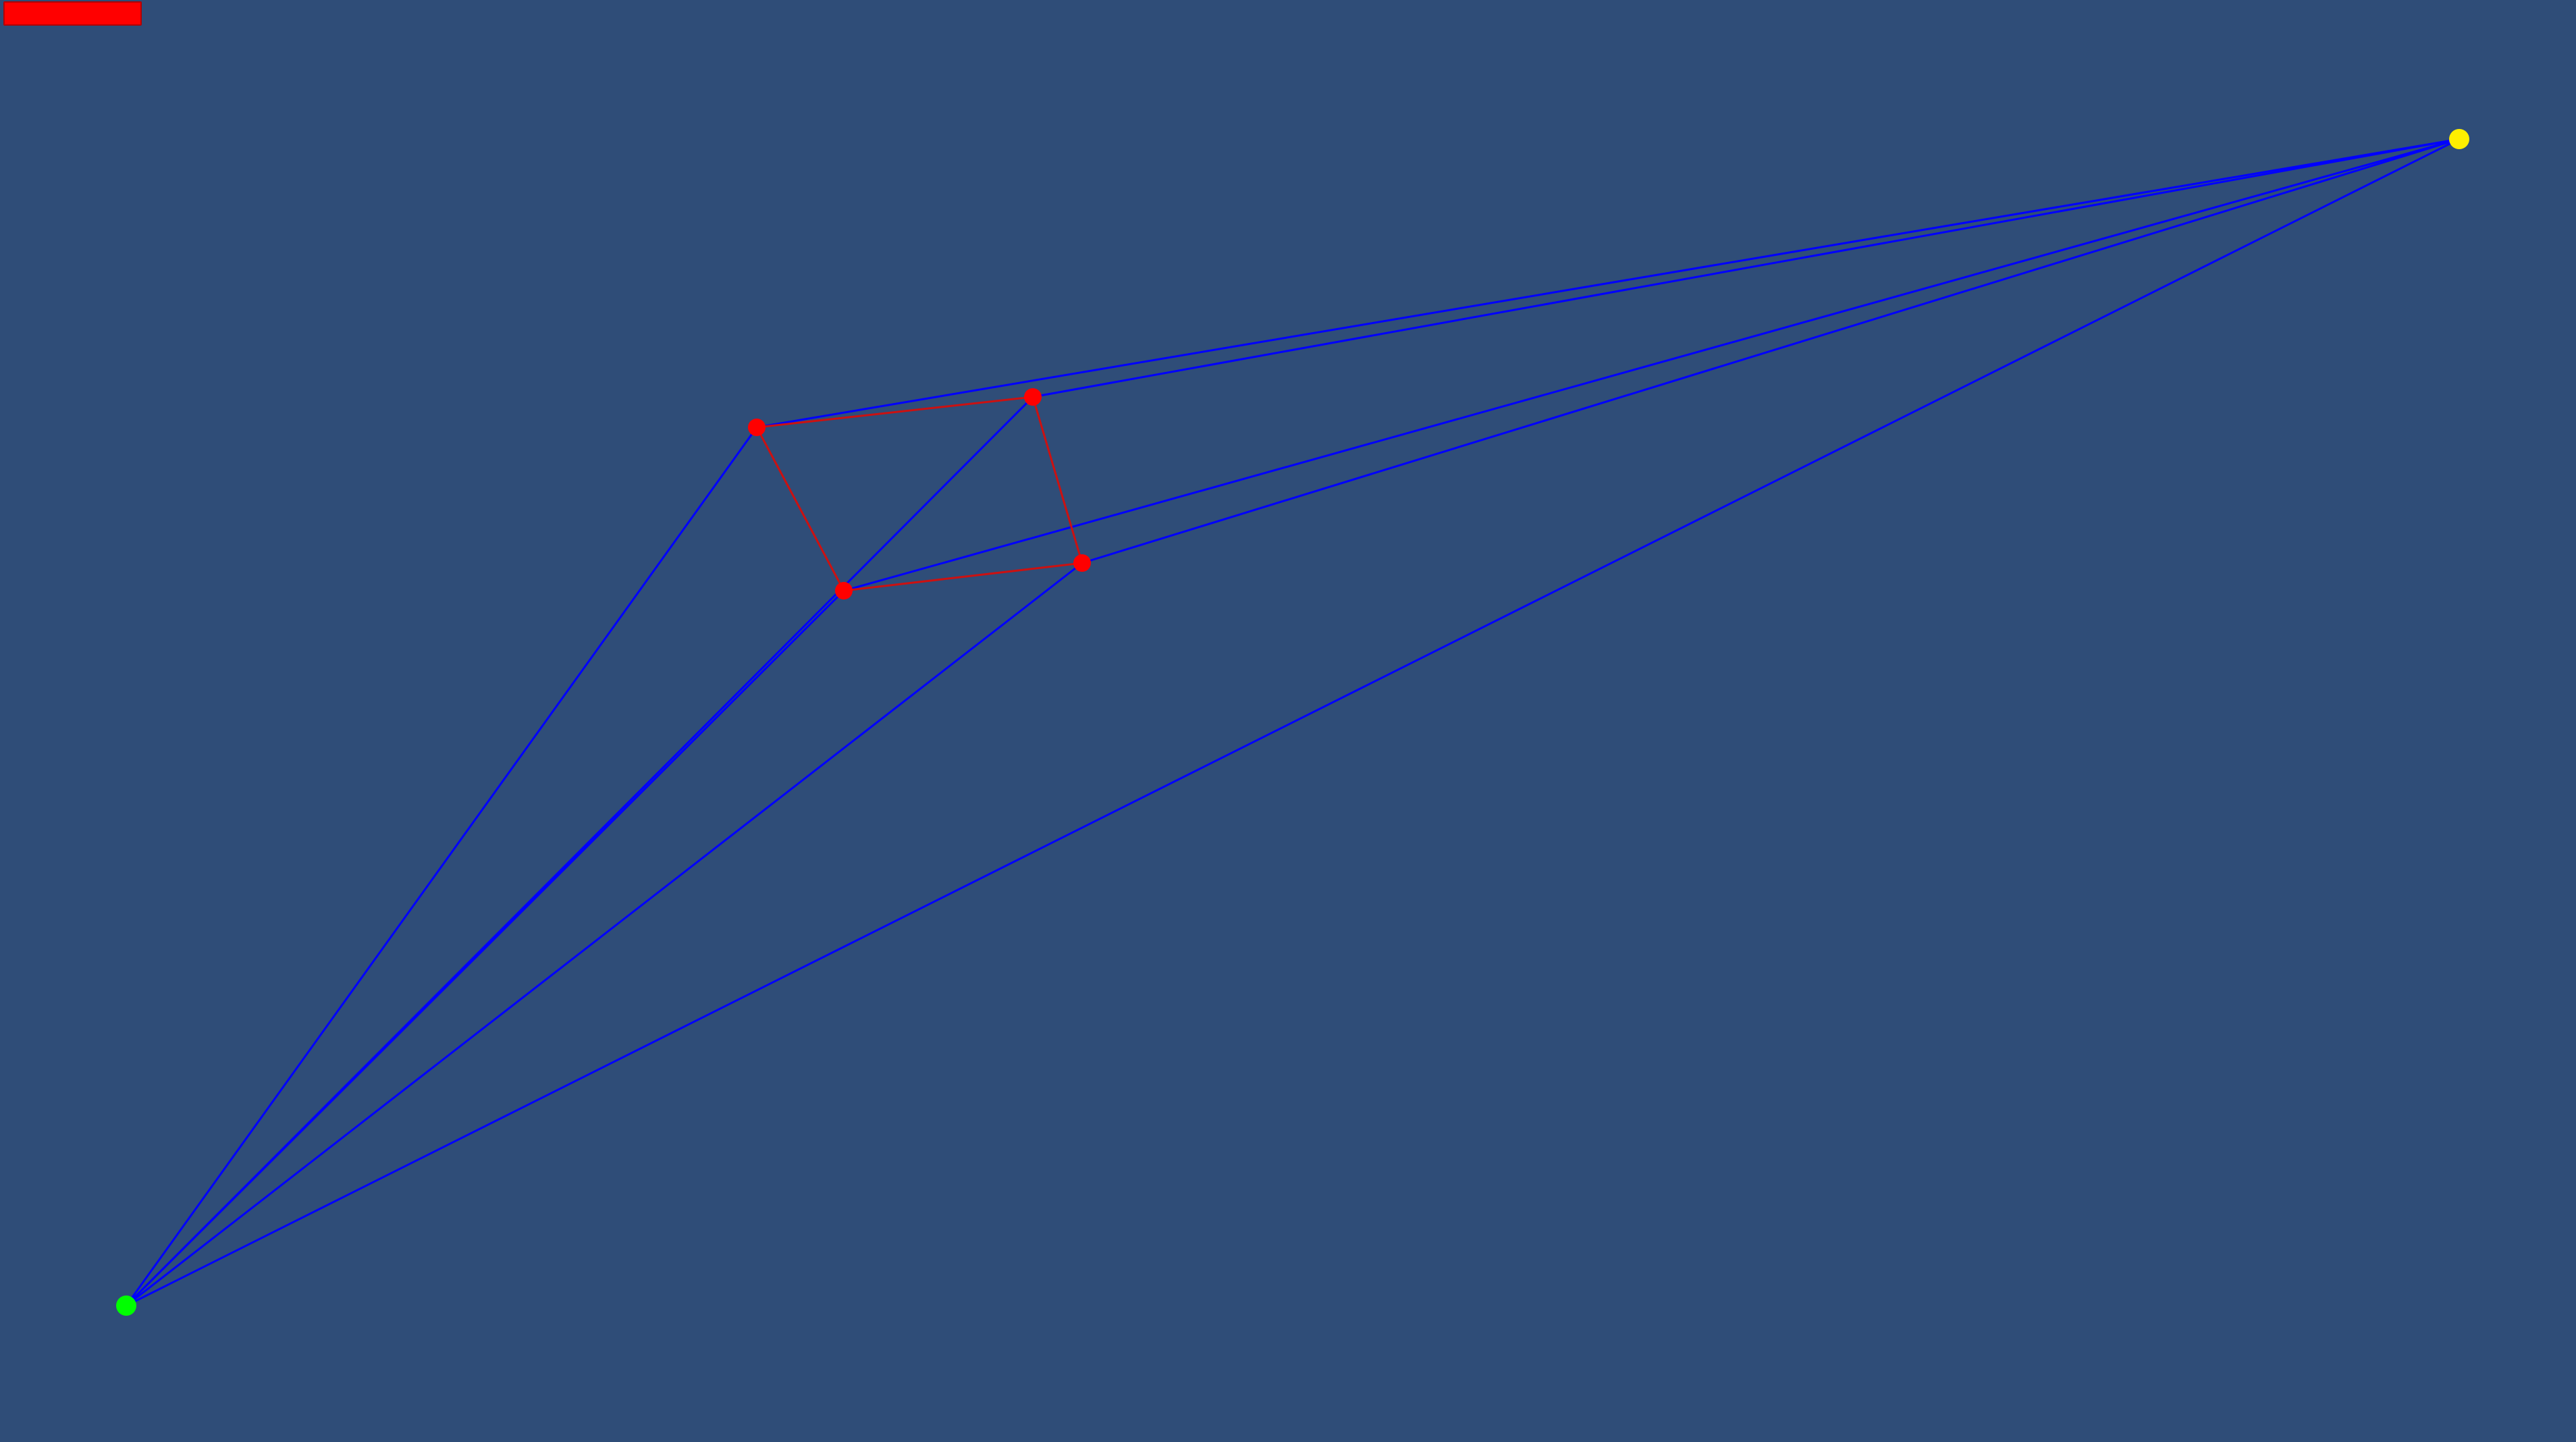 The width and height of the screenshot is (2576, 1442). I want to click on obstacle-polygon, so click(919, 494).